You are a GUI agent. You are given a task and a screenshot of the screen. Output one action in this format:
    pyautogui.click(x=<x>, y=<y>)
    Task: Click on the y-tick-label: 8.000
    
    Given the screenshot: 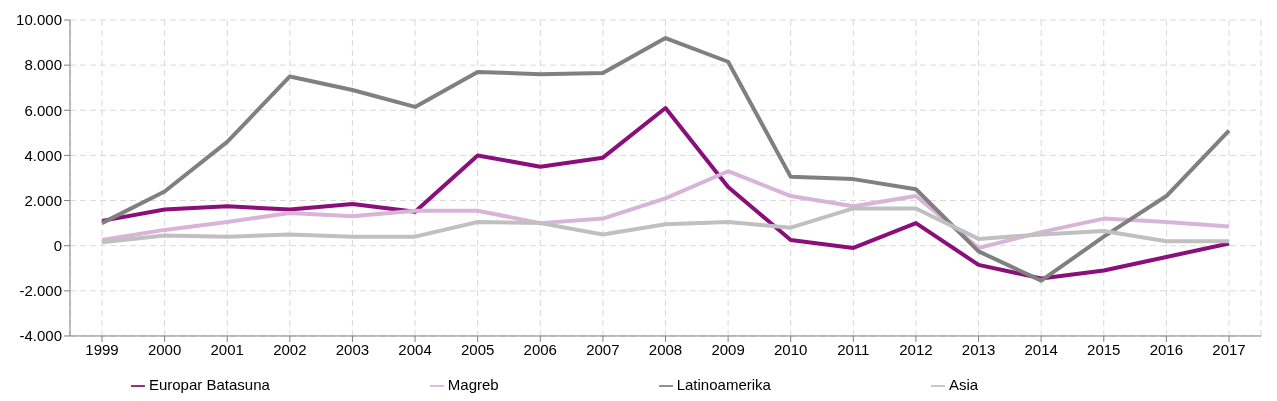 What is the action you would take?
    pyautogui.click(x=43, y=65)
    